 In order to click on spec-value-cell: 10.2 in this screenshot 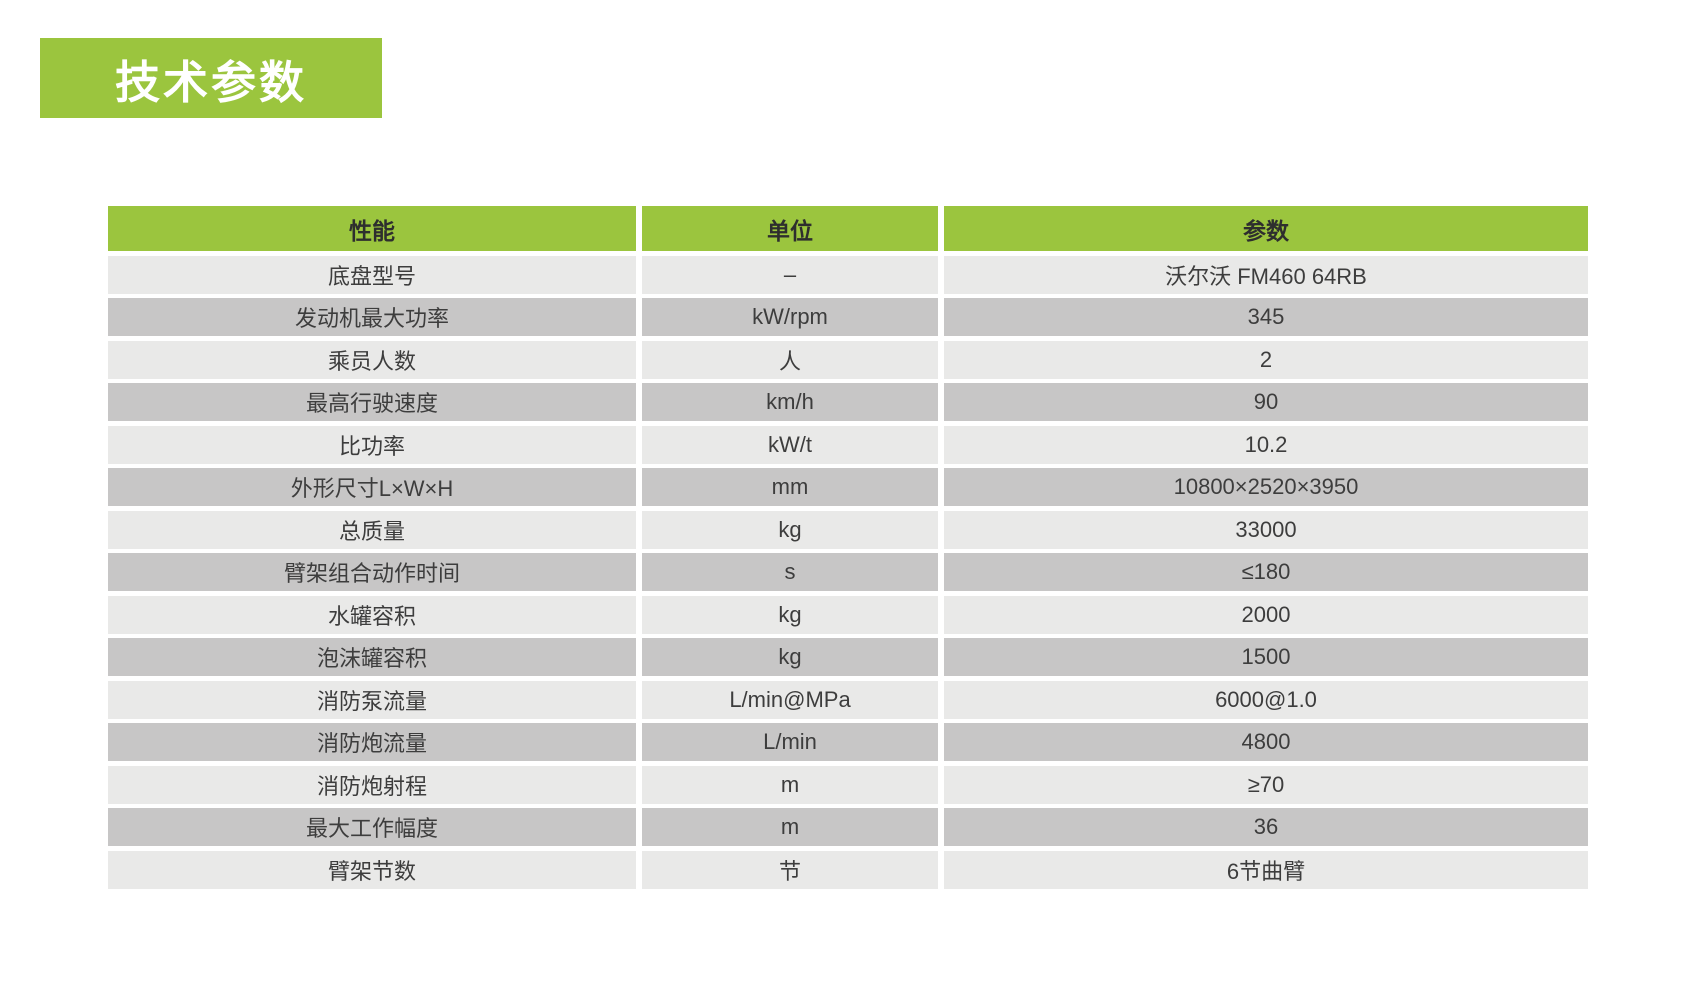, I will do `click(1266, 444)`.